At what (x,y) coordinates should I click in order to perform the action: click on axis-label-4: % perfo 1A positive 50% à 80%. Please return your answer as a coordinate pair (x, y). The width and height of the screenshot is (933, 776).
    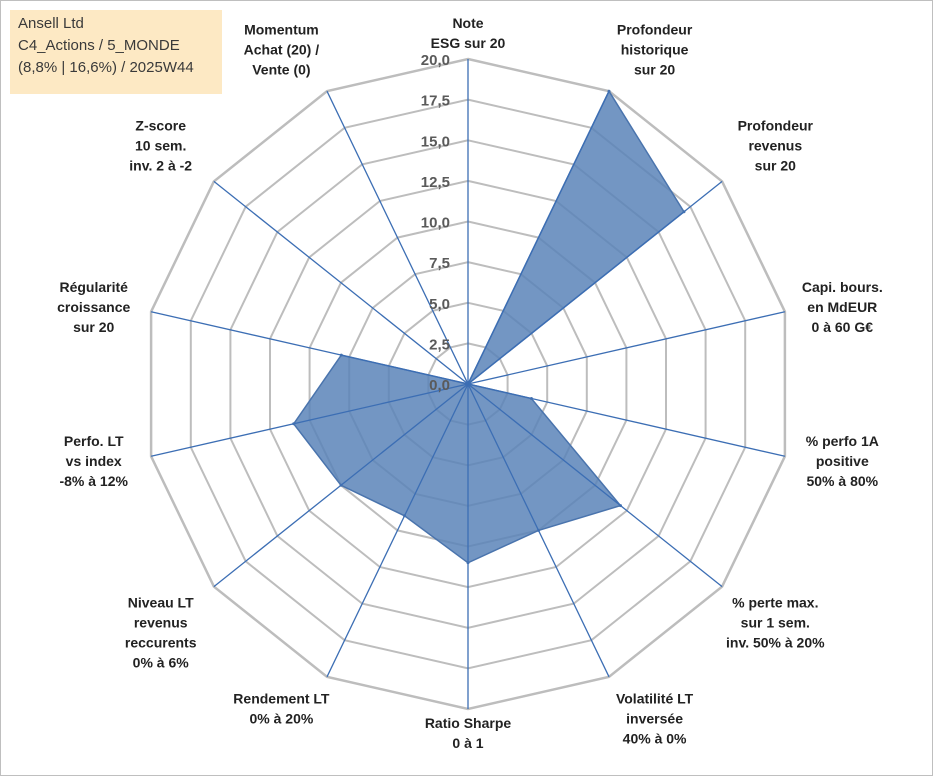
    Looking at the image, I should click on (842, 461).